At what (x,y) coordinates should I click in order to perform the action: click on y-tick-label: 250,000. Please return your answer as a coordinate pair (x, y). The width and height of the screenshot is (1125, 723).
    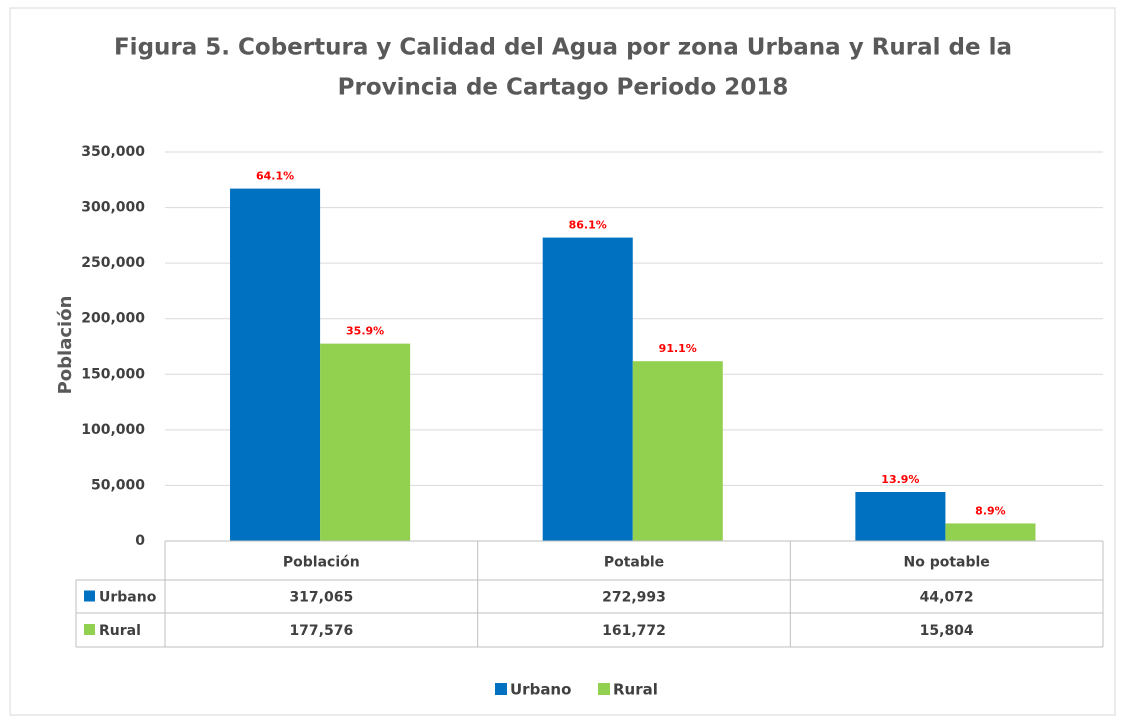
    Looking at the image, I should click on (113, 263).